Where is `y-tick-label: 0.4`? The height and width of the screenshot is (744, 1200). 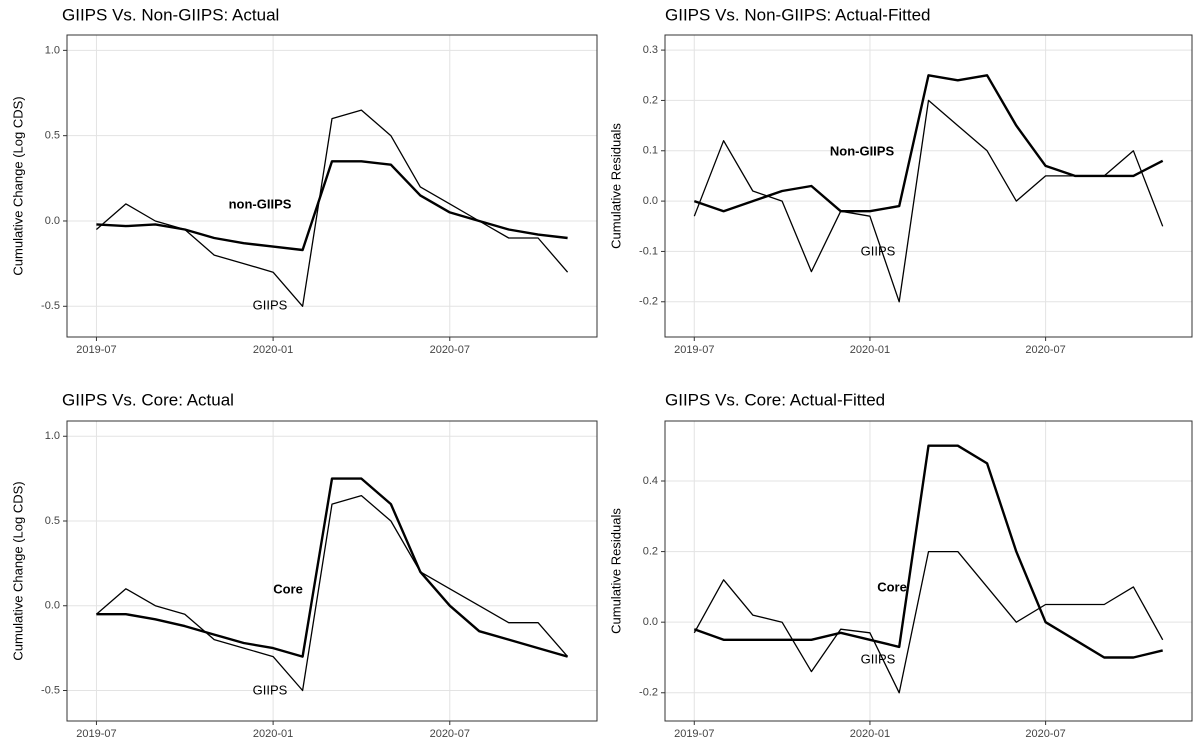 y-tick-label: 0.4 is located at coordinates (650, 481).